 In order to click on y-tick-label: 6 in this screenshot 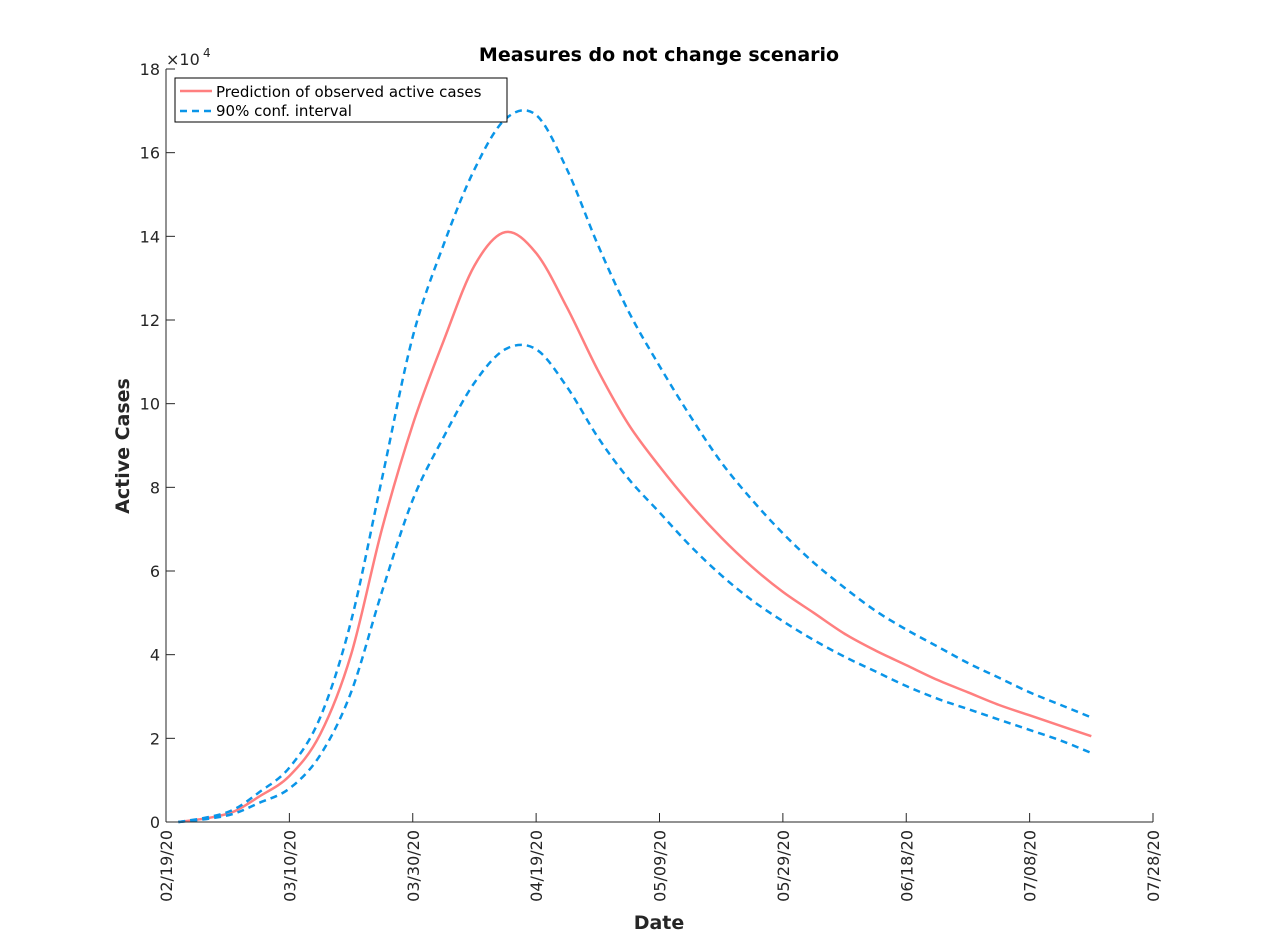, I will do `click(155, 571)`.